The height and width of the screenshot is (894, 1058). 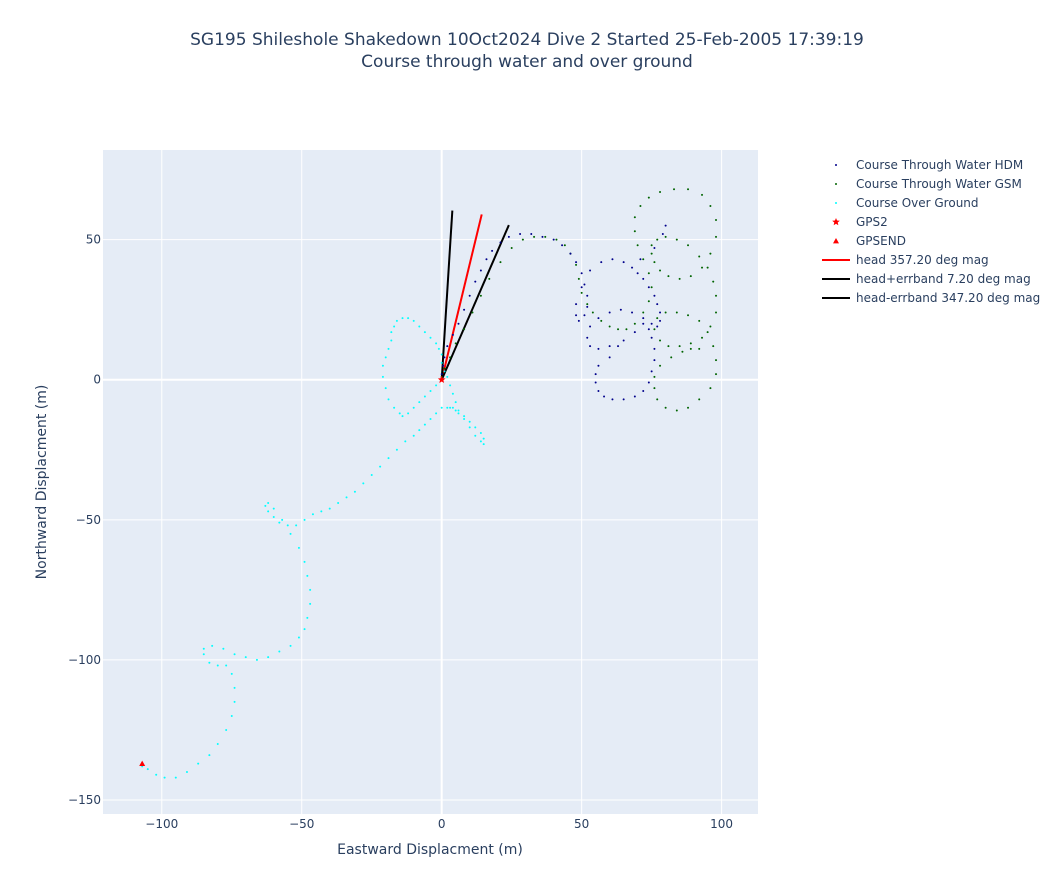 What do you see at coordinates (430, 850) in the screenshot?
I see `x-axis-title: Eastward Displacment (m)` at bounding box center [430, 850].